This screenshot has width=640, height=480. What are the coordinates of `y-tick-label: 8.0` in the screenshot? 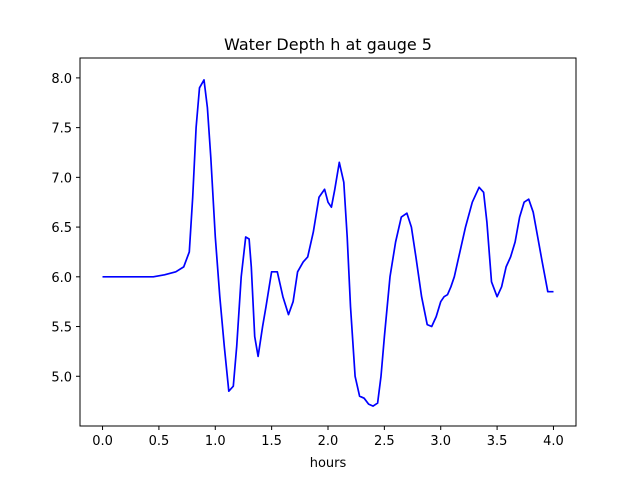 It's located at (61, 79).